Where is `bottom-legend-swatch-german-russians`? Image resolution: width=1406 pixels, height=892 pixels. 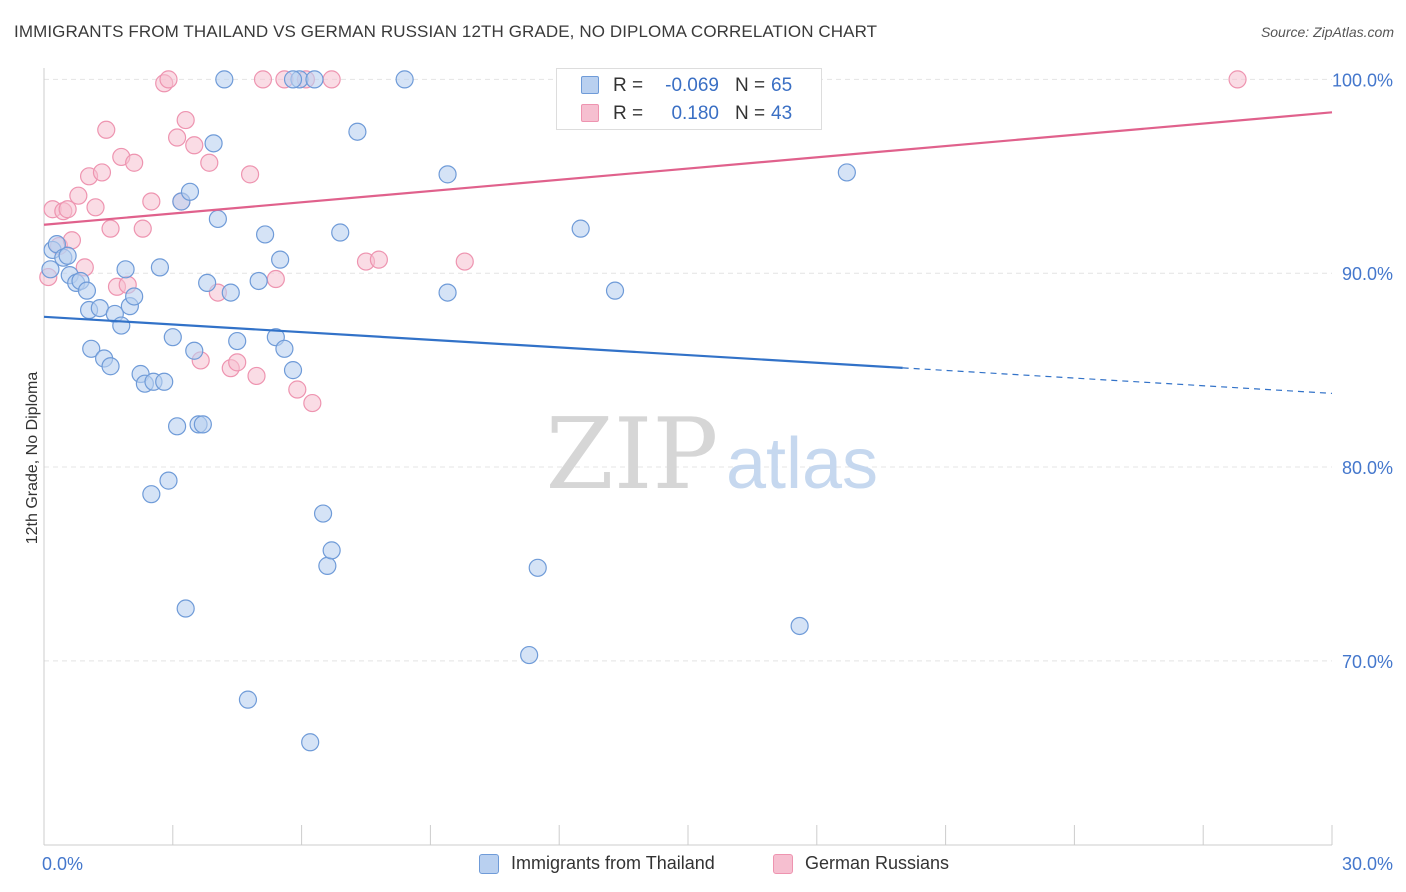 bottom-legend-swatch-german-russians is located at coordinates (783, 864).